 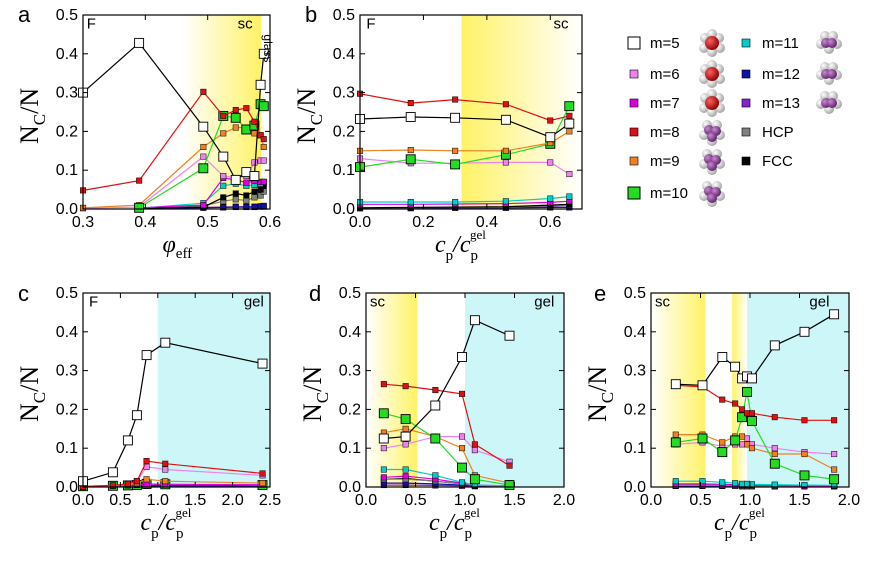 What do you see at coordinates (832, 43) in the screenshot?
I see `ball` at bounding box center [832, 43].